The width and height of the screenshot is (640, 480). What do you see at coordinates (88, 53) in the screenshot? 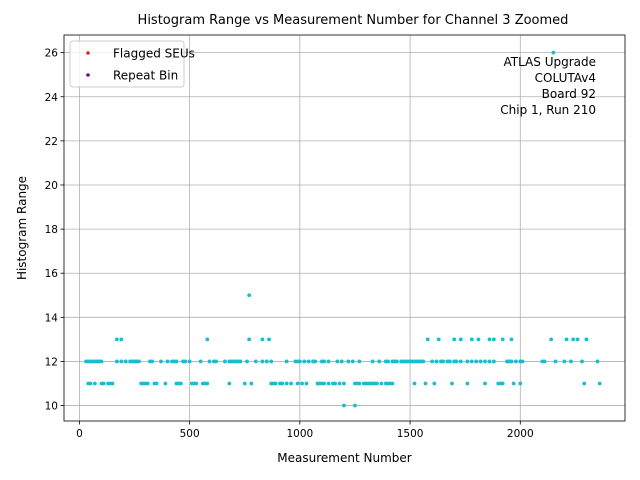
I see `legend-marker-flagged-seus` at bounding box center [88, 53].